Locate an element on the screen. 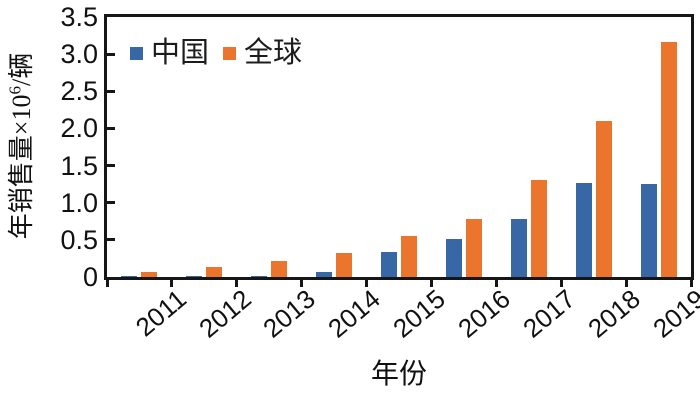 The height and width of the screenshot is (401, 700). x-tick-label-2019: 2019 is located at coordinates (673, 313).